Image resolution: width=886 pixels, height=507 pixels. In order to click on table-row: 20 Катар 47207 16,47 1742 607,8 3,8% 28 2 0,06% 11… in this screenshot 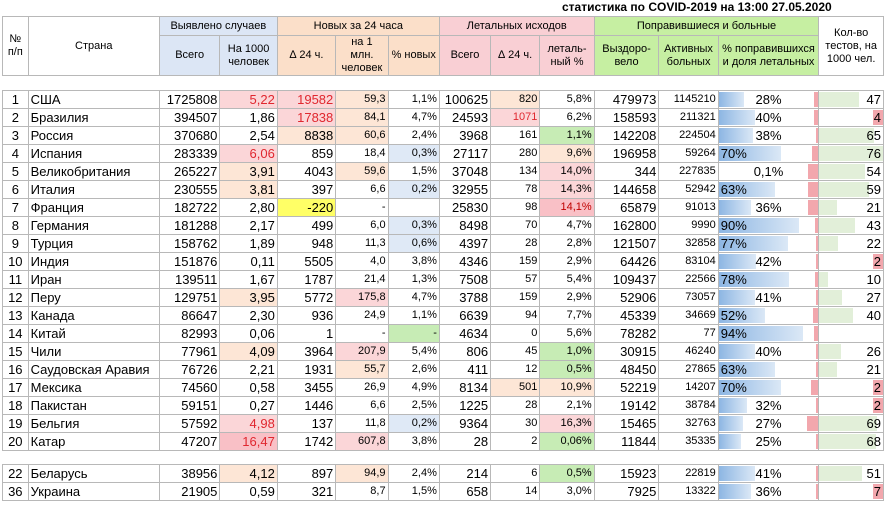, I will do `click(443, 441)`.